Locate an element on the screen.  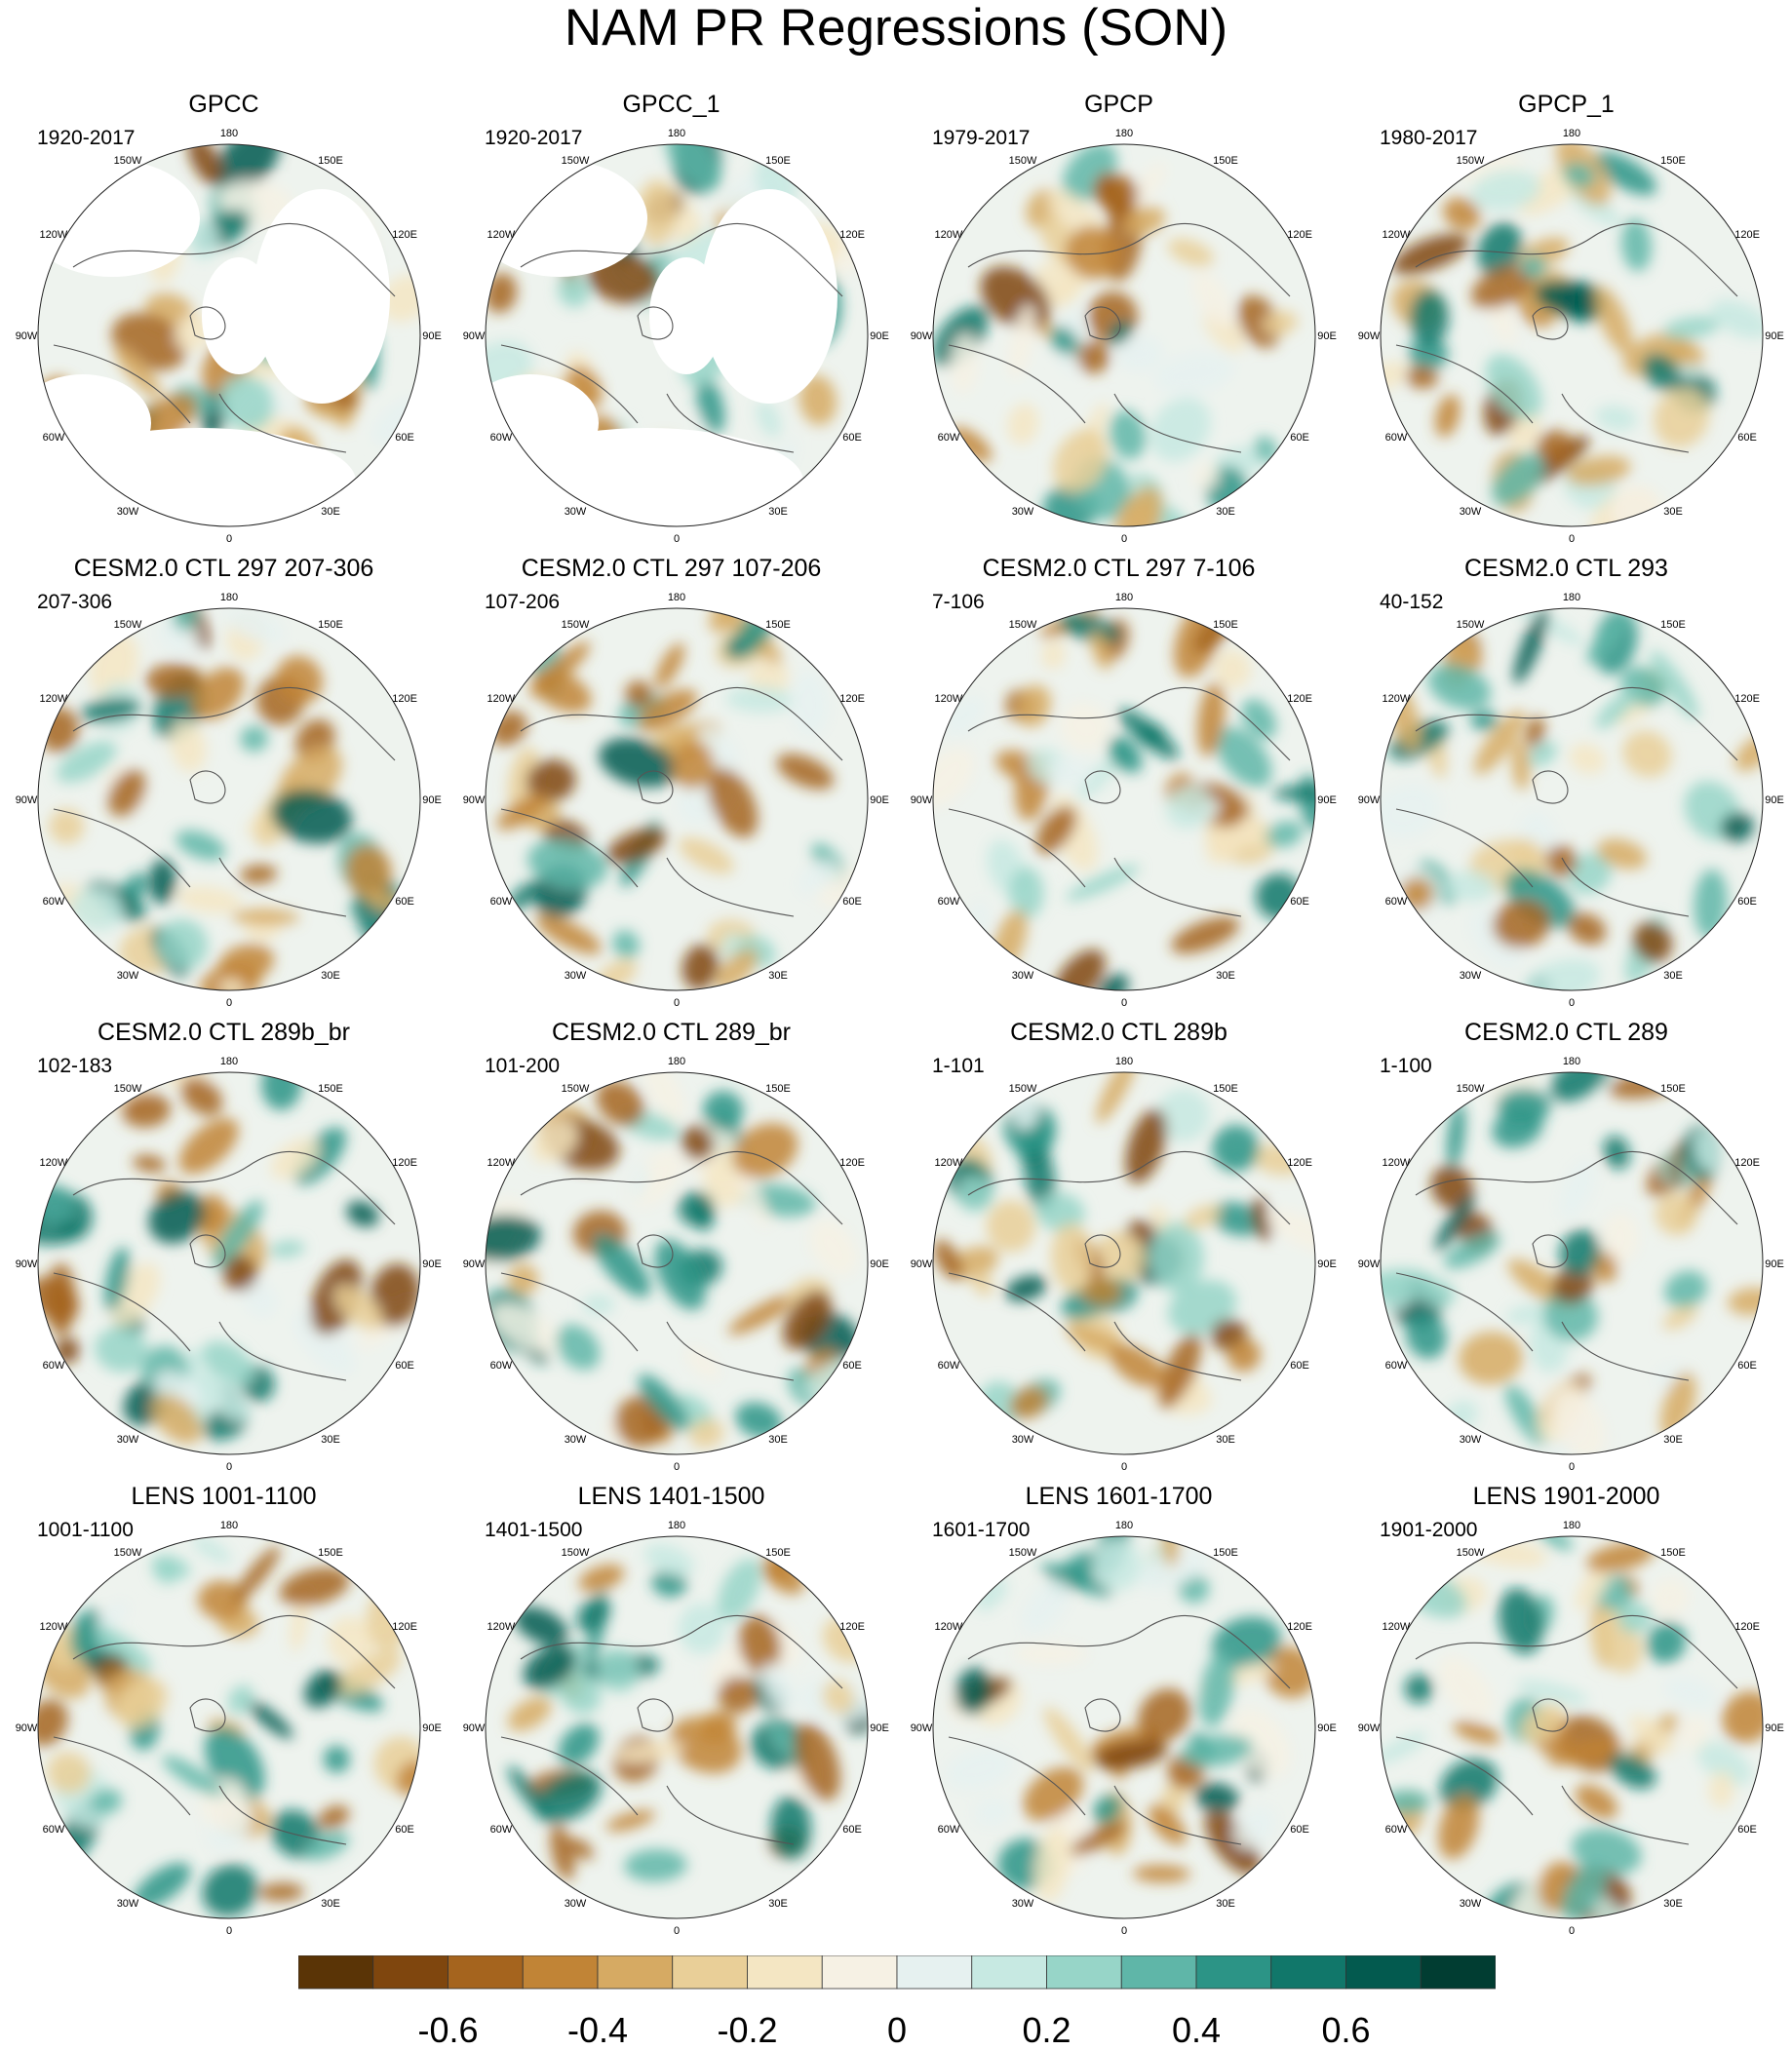
chart-title: NAM PR Regressions (SON) is located at coordinates (896, 29).